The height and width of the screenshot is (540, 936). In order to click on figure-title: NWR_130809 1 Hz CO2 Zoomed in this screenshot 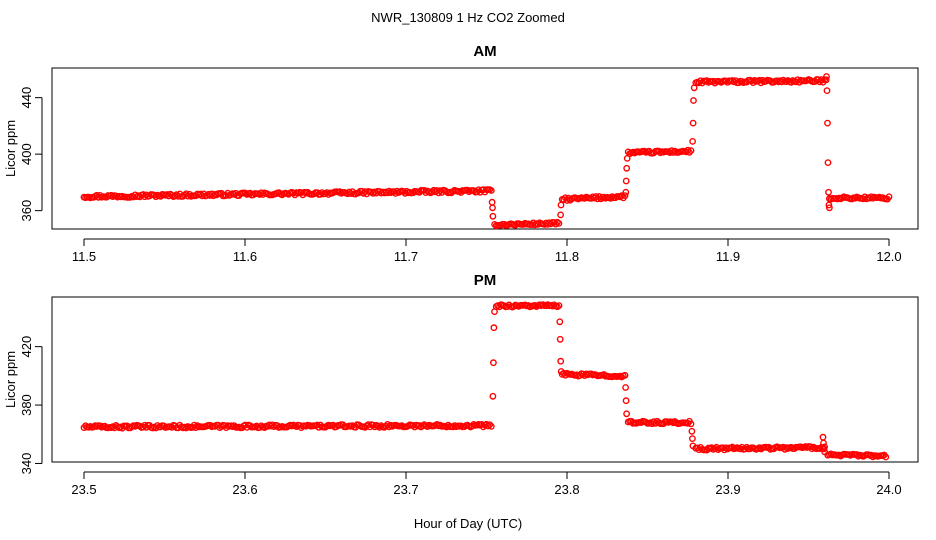, I will do `click(468, 17)`.